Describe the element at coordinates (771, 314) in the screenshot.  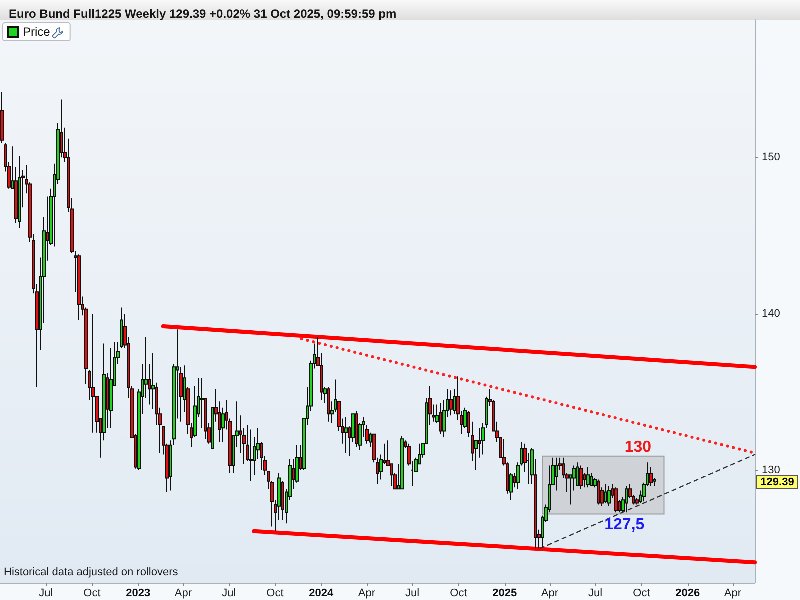
I see `y-tick-label: 140` at that location.